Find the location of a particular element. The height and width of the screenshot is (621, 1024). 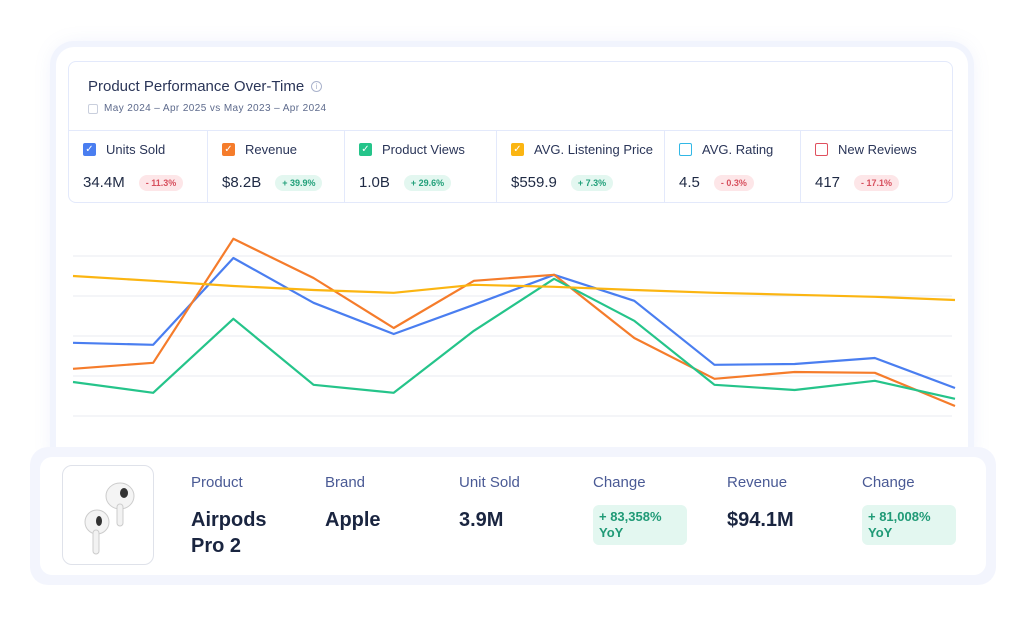

metric-avg-rating: AVG. Rating 4.5 - 0.3% is located at coordinates (733, 167).